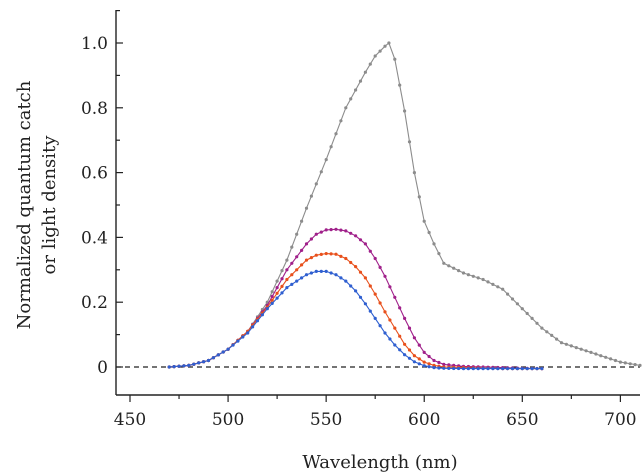 The width and height of the screenshot is (642, 475). I want to click on y-axis-title-line-2: or light density, so click(49, 205).